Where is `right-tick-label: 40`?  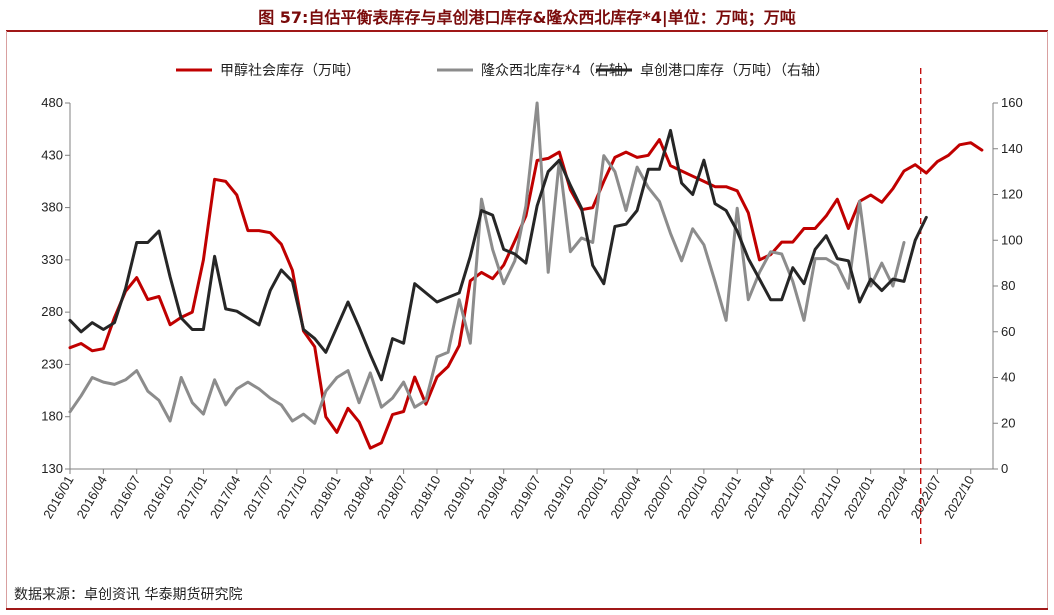
right-tick-label: 40 is located at coordinates (1008, 377).